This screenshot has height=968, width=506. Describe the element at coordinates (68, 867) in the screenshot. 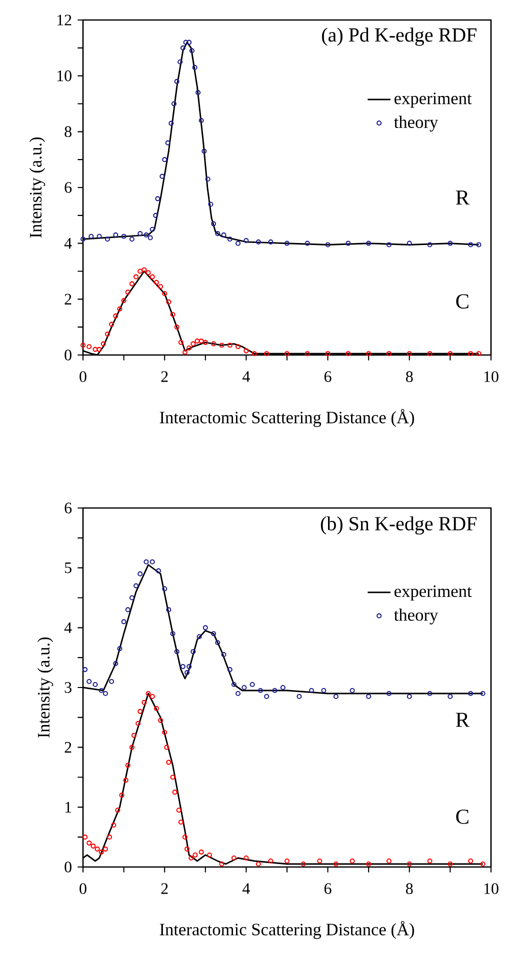

I see `y-tick-label: 0` at that location.